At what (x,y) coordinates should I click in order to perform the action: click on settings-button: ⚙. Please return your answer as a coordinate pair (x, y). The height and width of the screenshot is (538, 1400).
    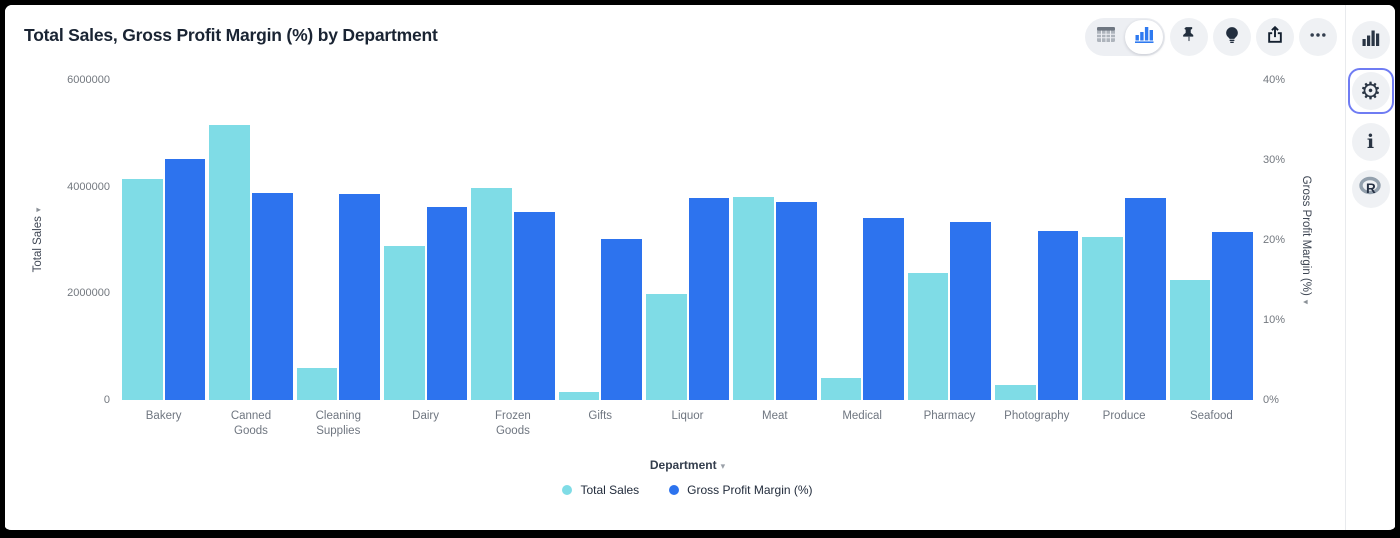
    Looking at the image, I should click on (1370, 91).